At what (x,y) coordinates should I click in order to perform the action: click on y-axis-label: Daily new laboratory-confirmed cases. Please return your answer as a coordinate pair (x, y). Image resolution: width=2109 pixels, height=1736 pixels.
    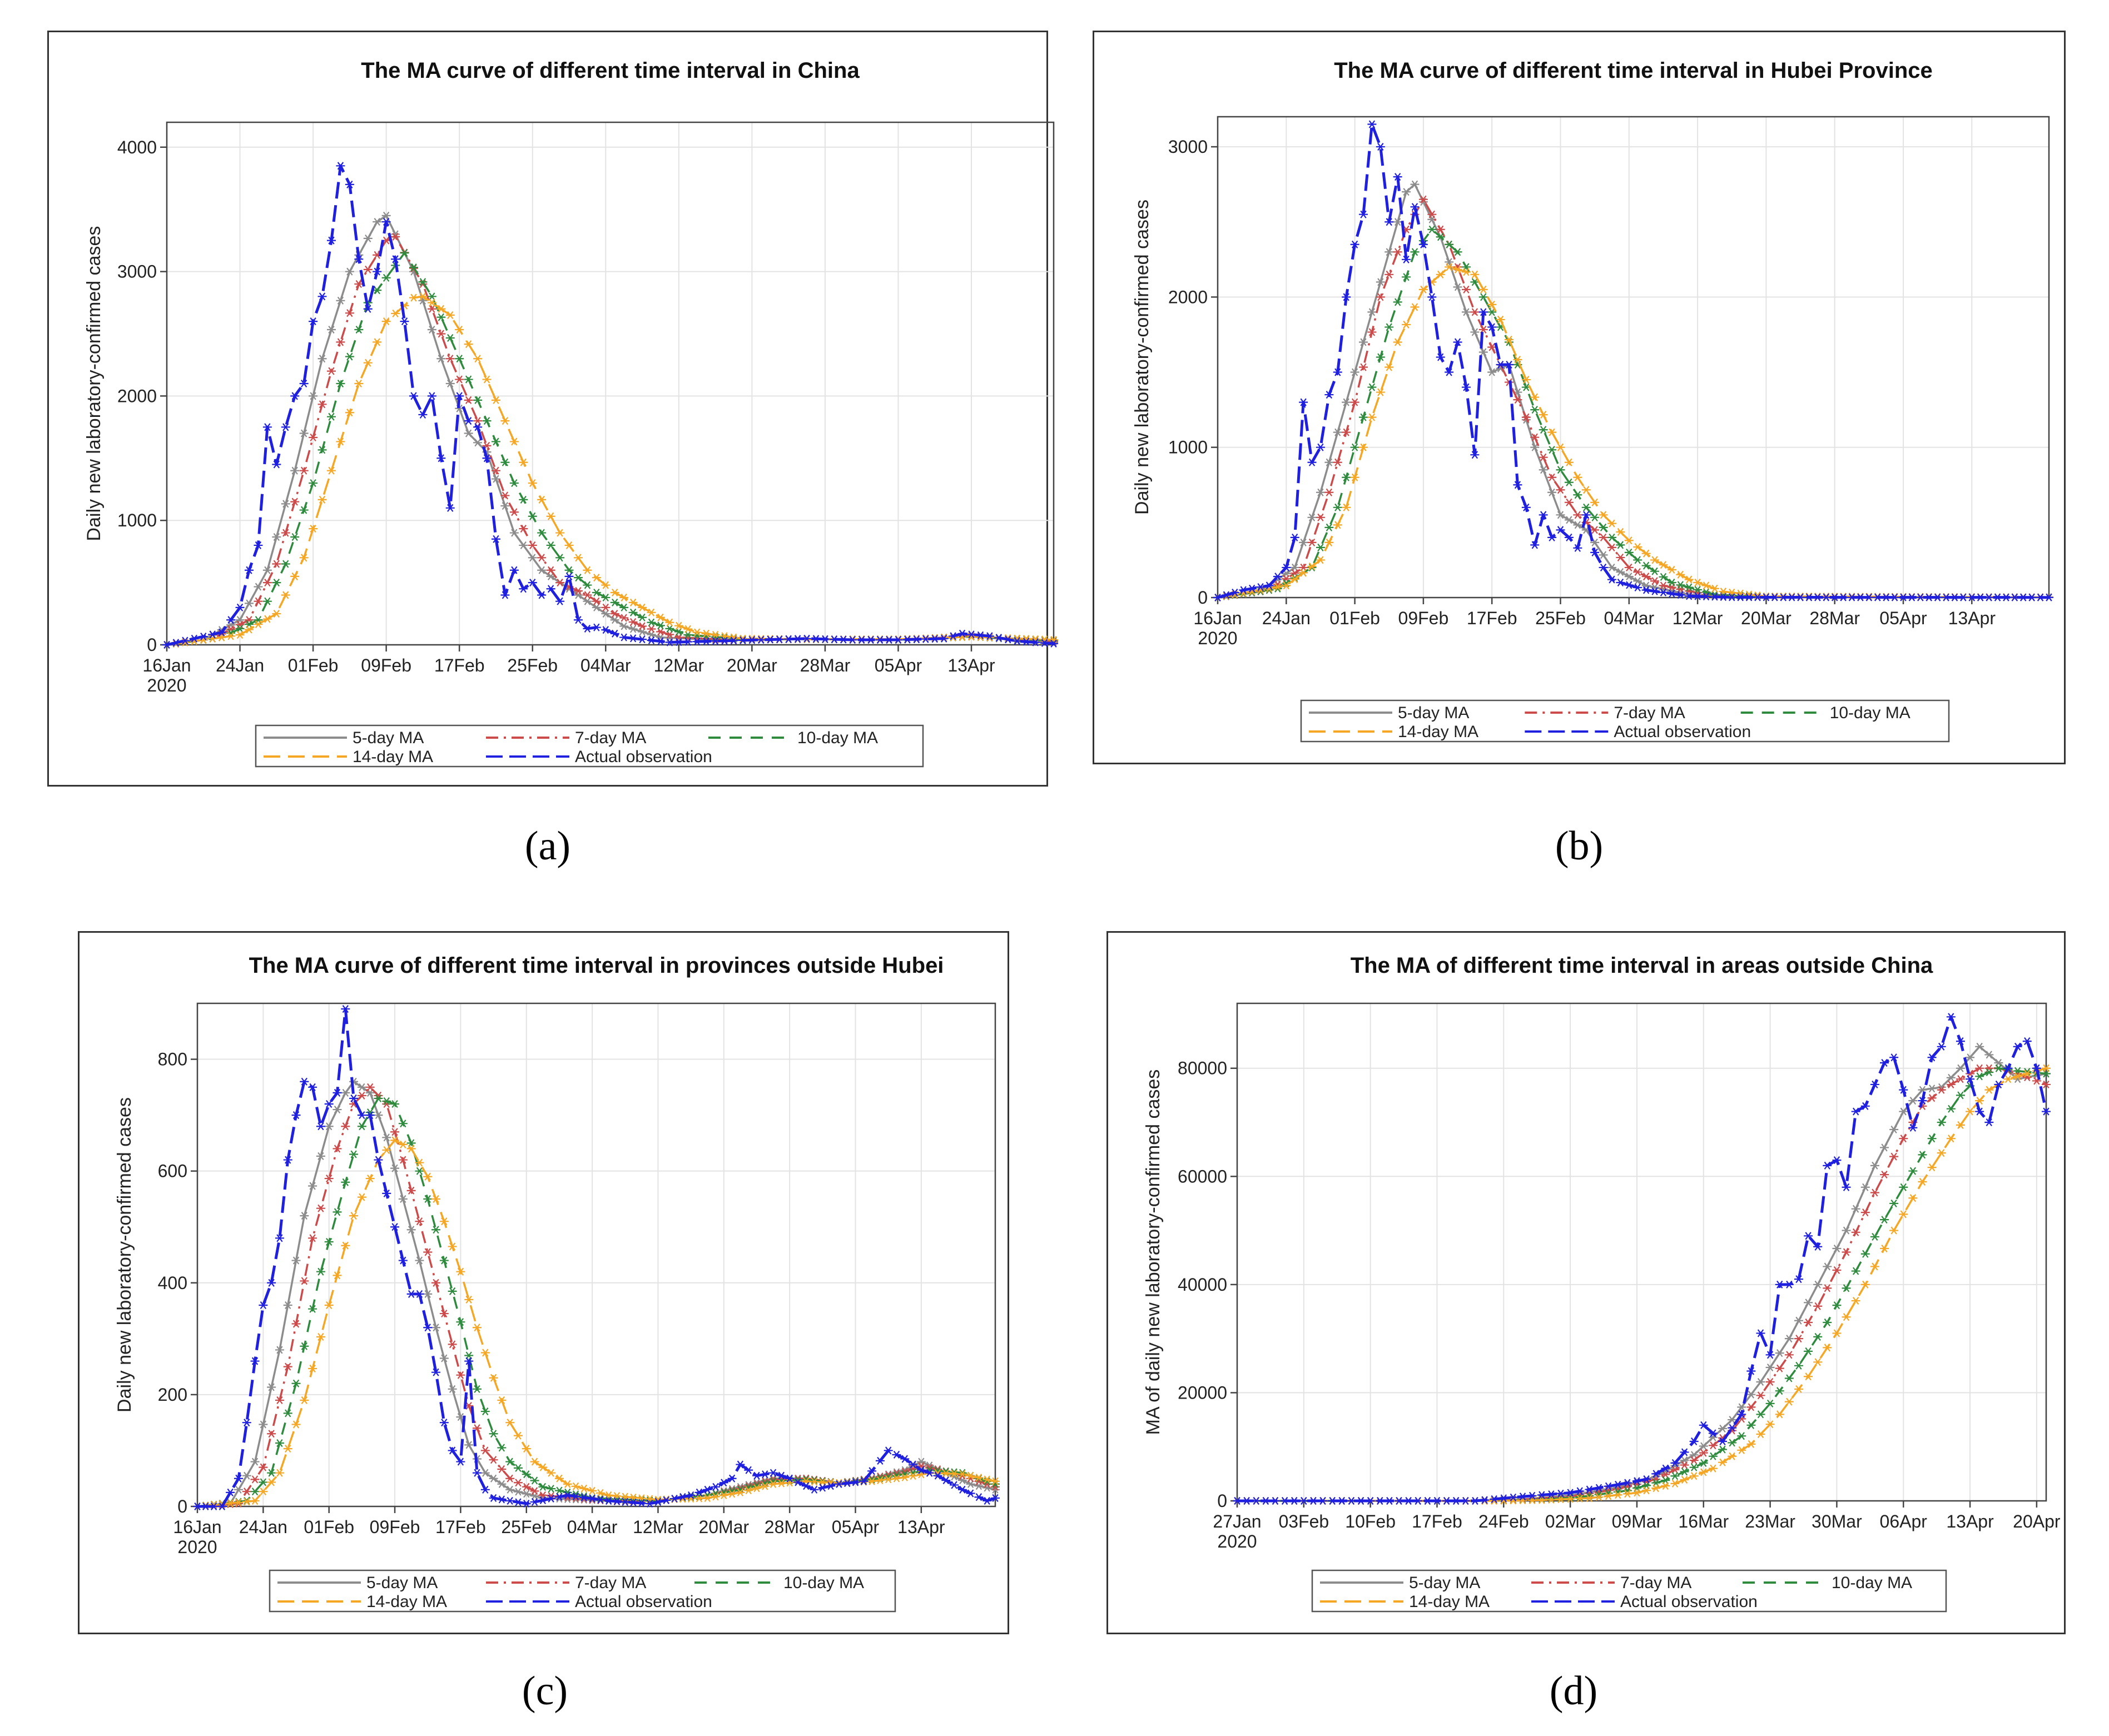
    Looking at the image, I should click on (124, 1254).